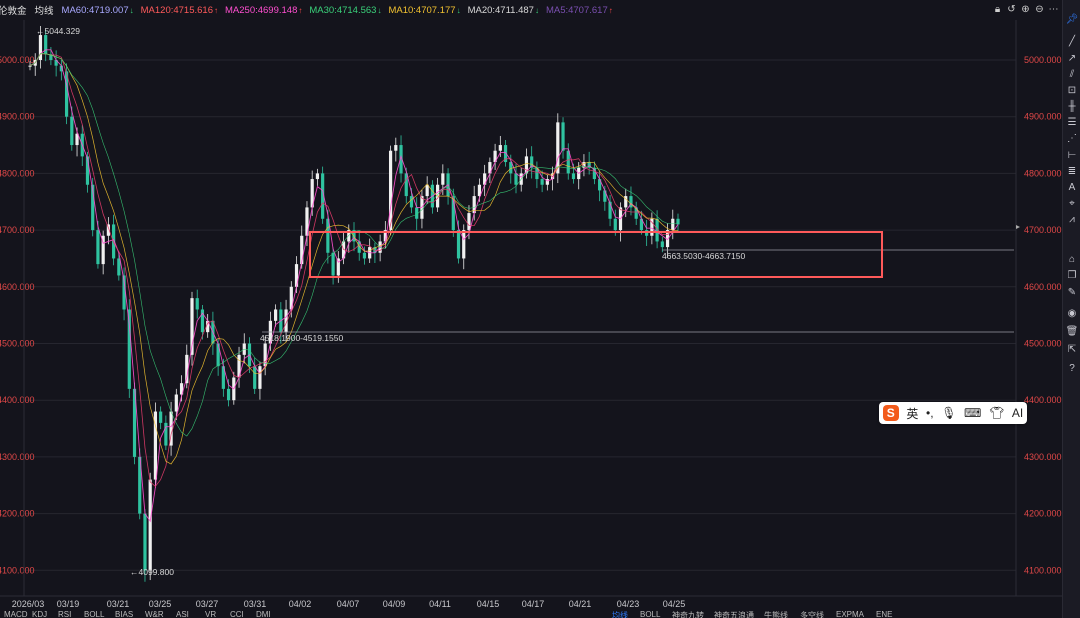  Describe the element at coordinates (17, 514) in the screenshot. I see `left-axis-label: 4200.000` at that location.